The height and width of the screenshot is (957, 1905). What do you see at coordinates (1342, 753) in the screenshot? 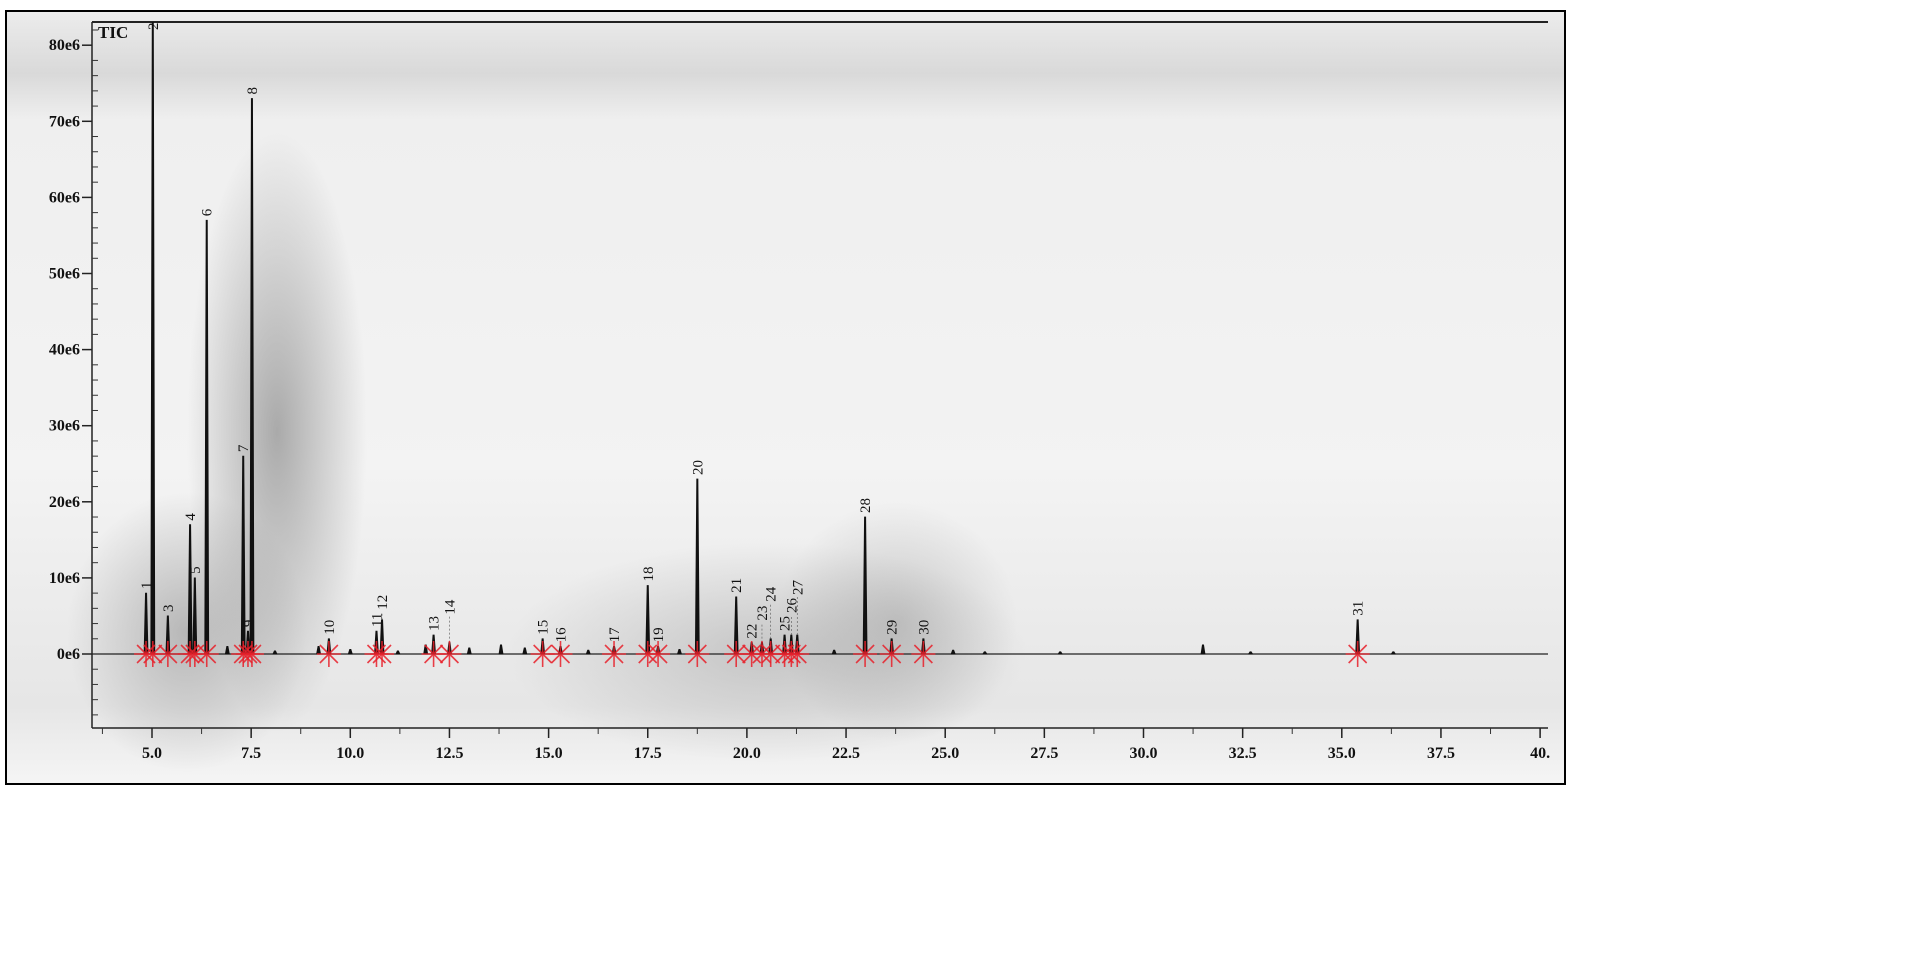
I see `x-tick-label: 35.0` at bounding box center [1342, 753].